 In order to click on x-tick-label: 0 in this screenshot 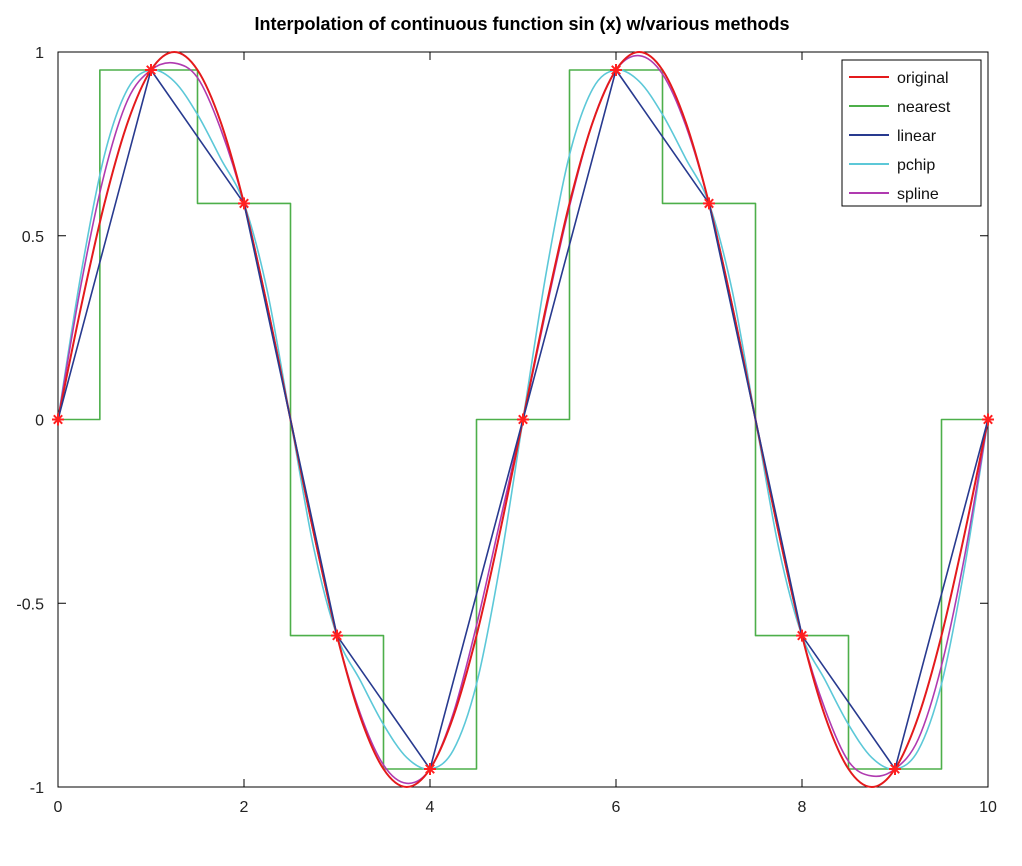, I will do `click(58, 807)`.